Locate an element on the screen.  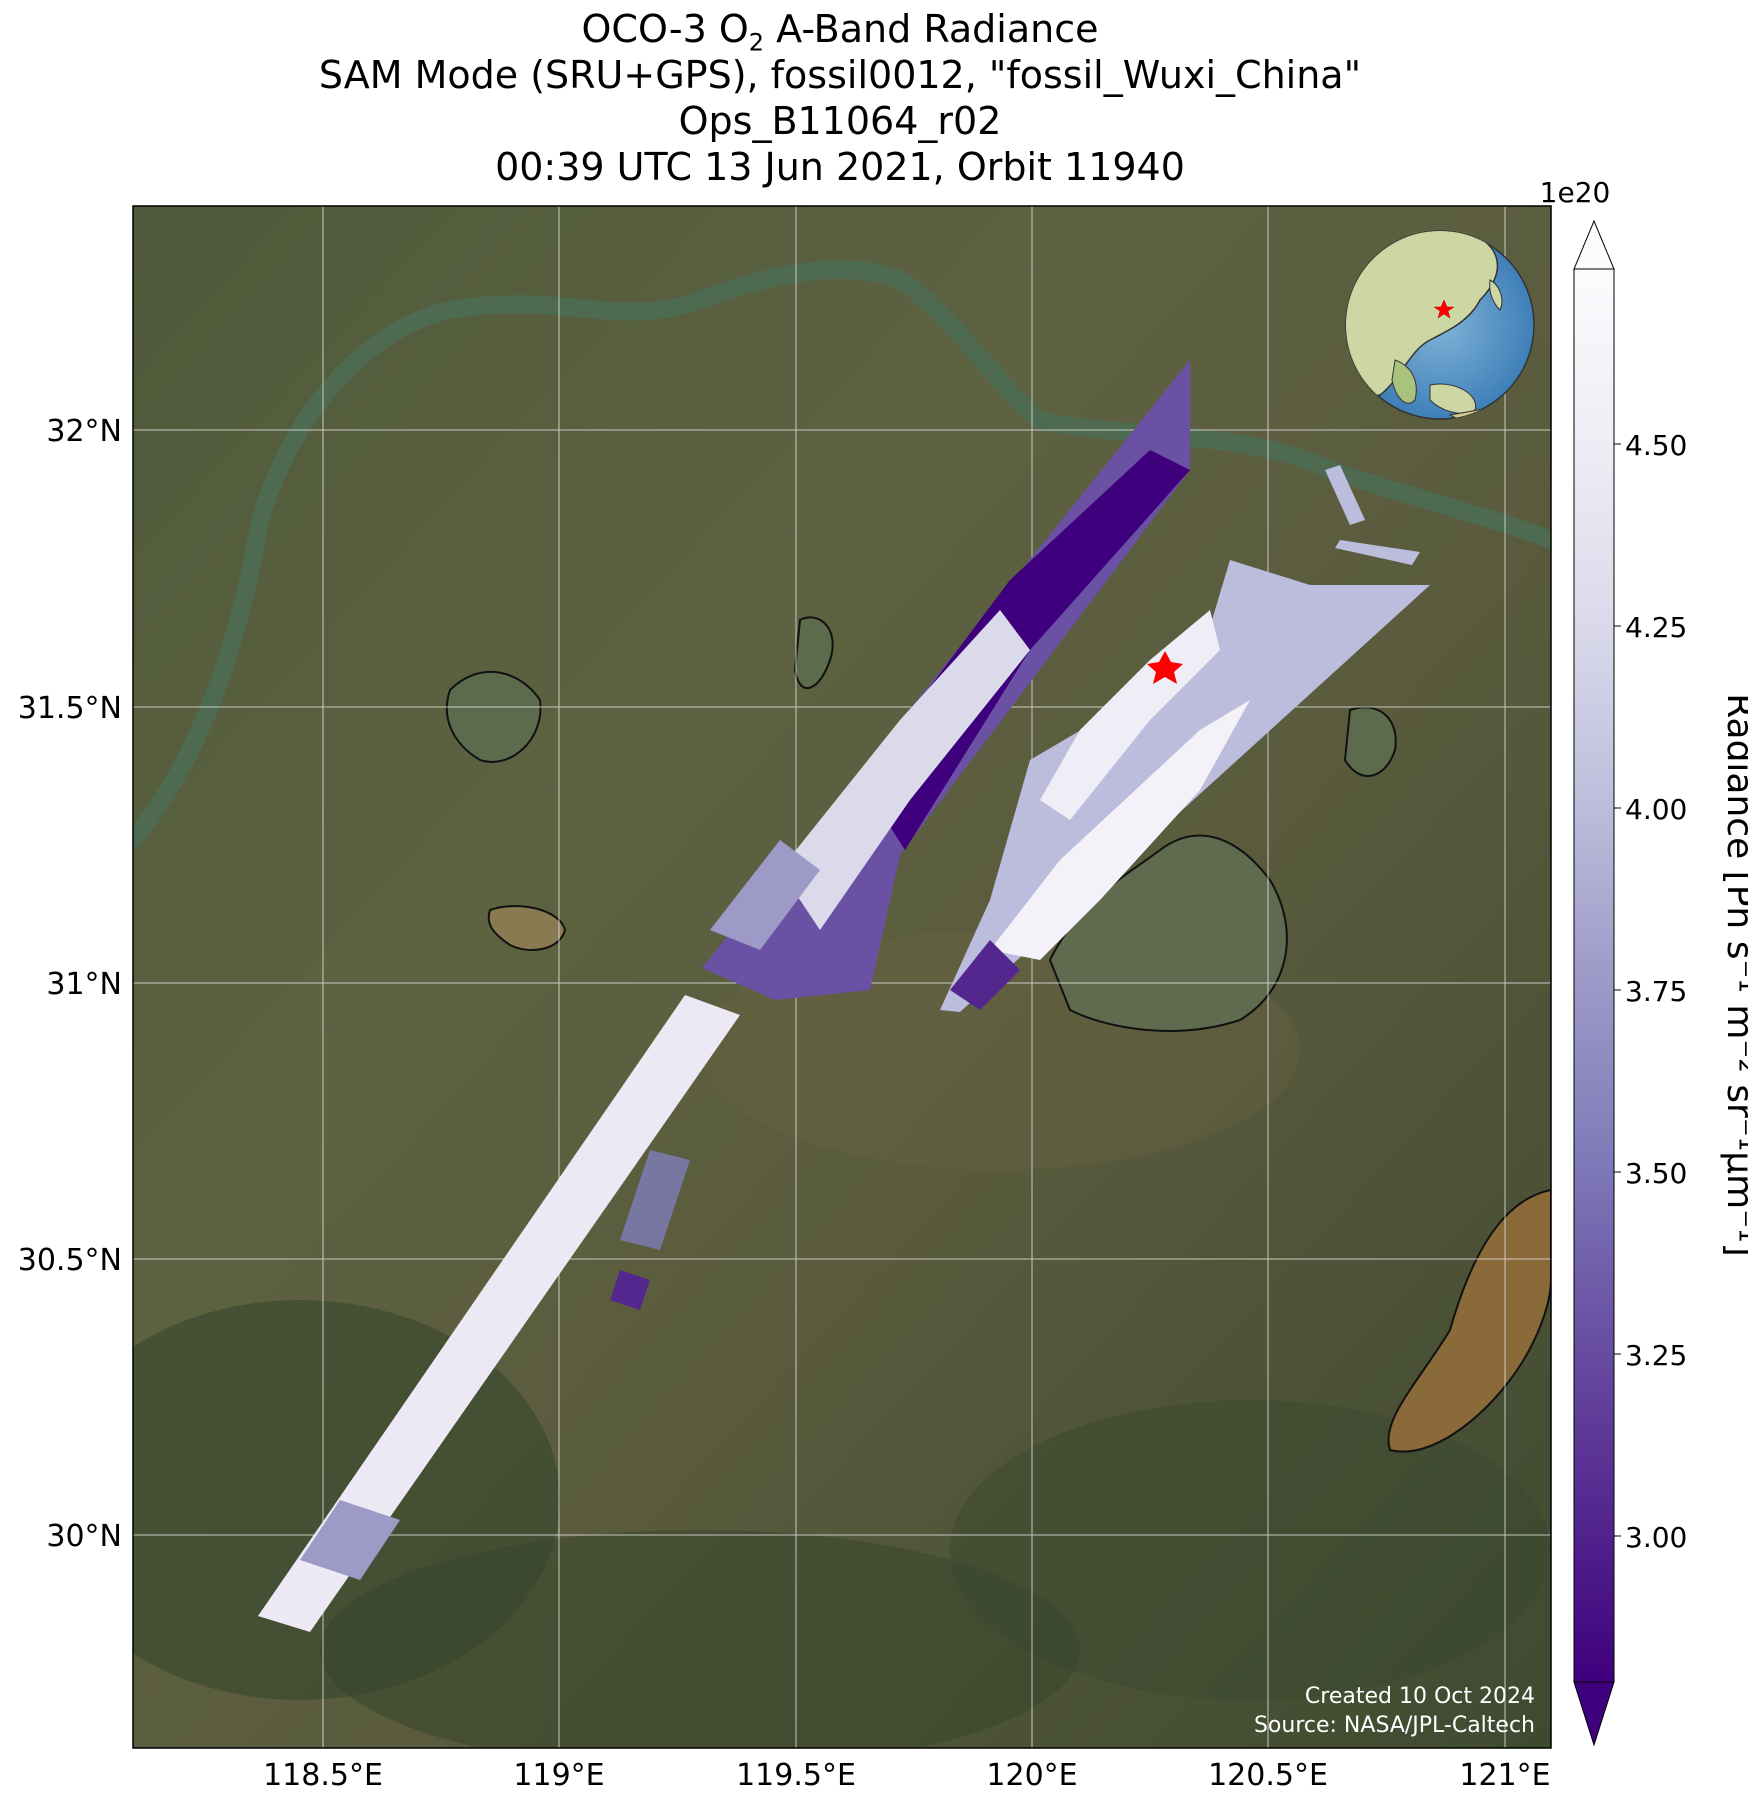
colorbar-multiplier: 1e20 is located at coordinates (1575, 192).